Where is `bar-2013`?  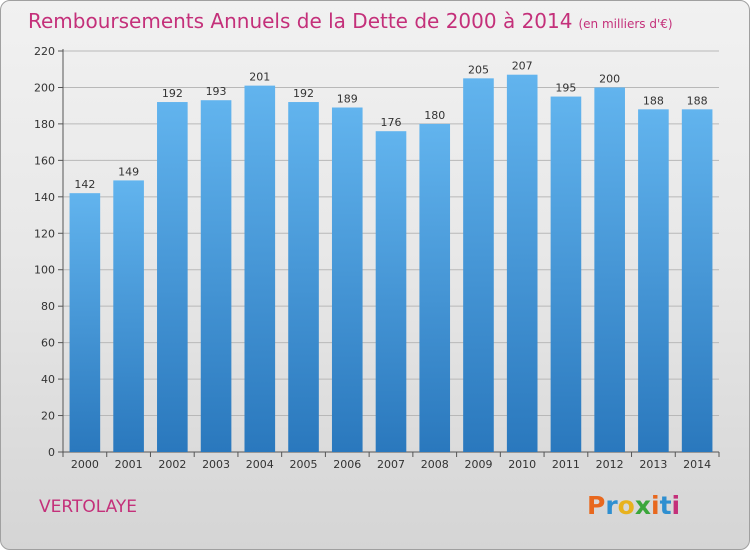 bar-2013 is located at coordinates (653, 280).